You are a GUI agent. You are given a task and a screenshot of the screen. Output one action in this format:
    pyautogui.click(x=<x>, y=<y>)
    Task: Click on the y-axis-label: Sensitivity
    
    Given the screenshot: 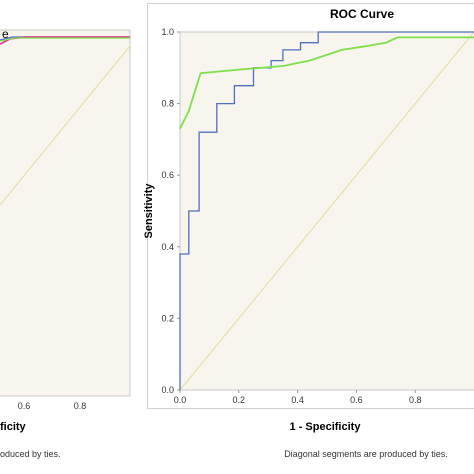 What is the action you would take?
    pyautogui.click(x=149, y=211)
    